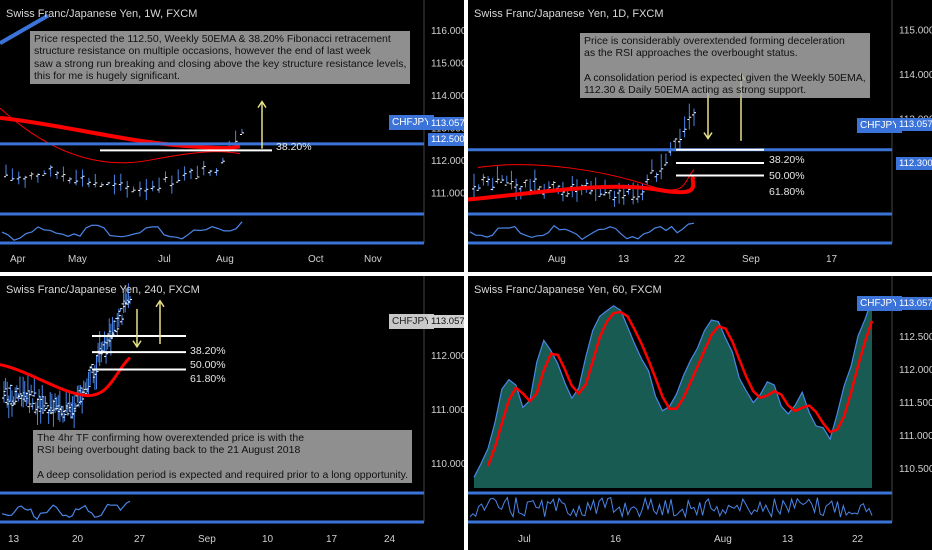  What do you see at coordinates (680, 388) in the screenshot?
I see `ema-line` at bounding box center [680, 388].